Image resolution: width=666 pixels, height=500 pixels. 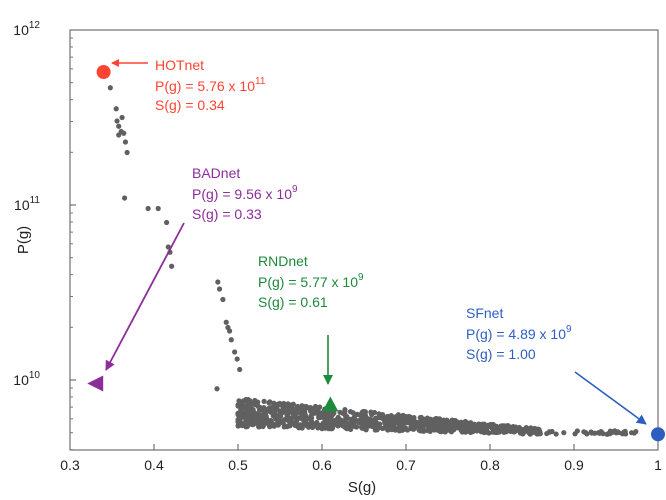 I want to click on hotnet-p-exponent: 11, so click(x=260, y=81).